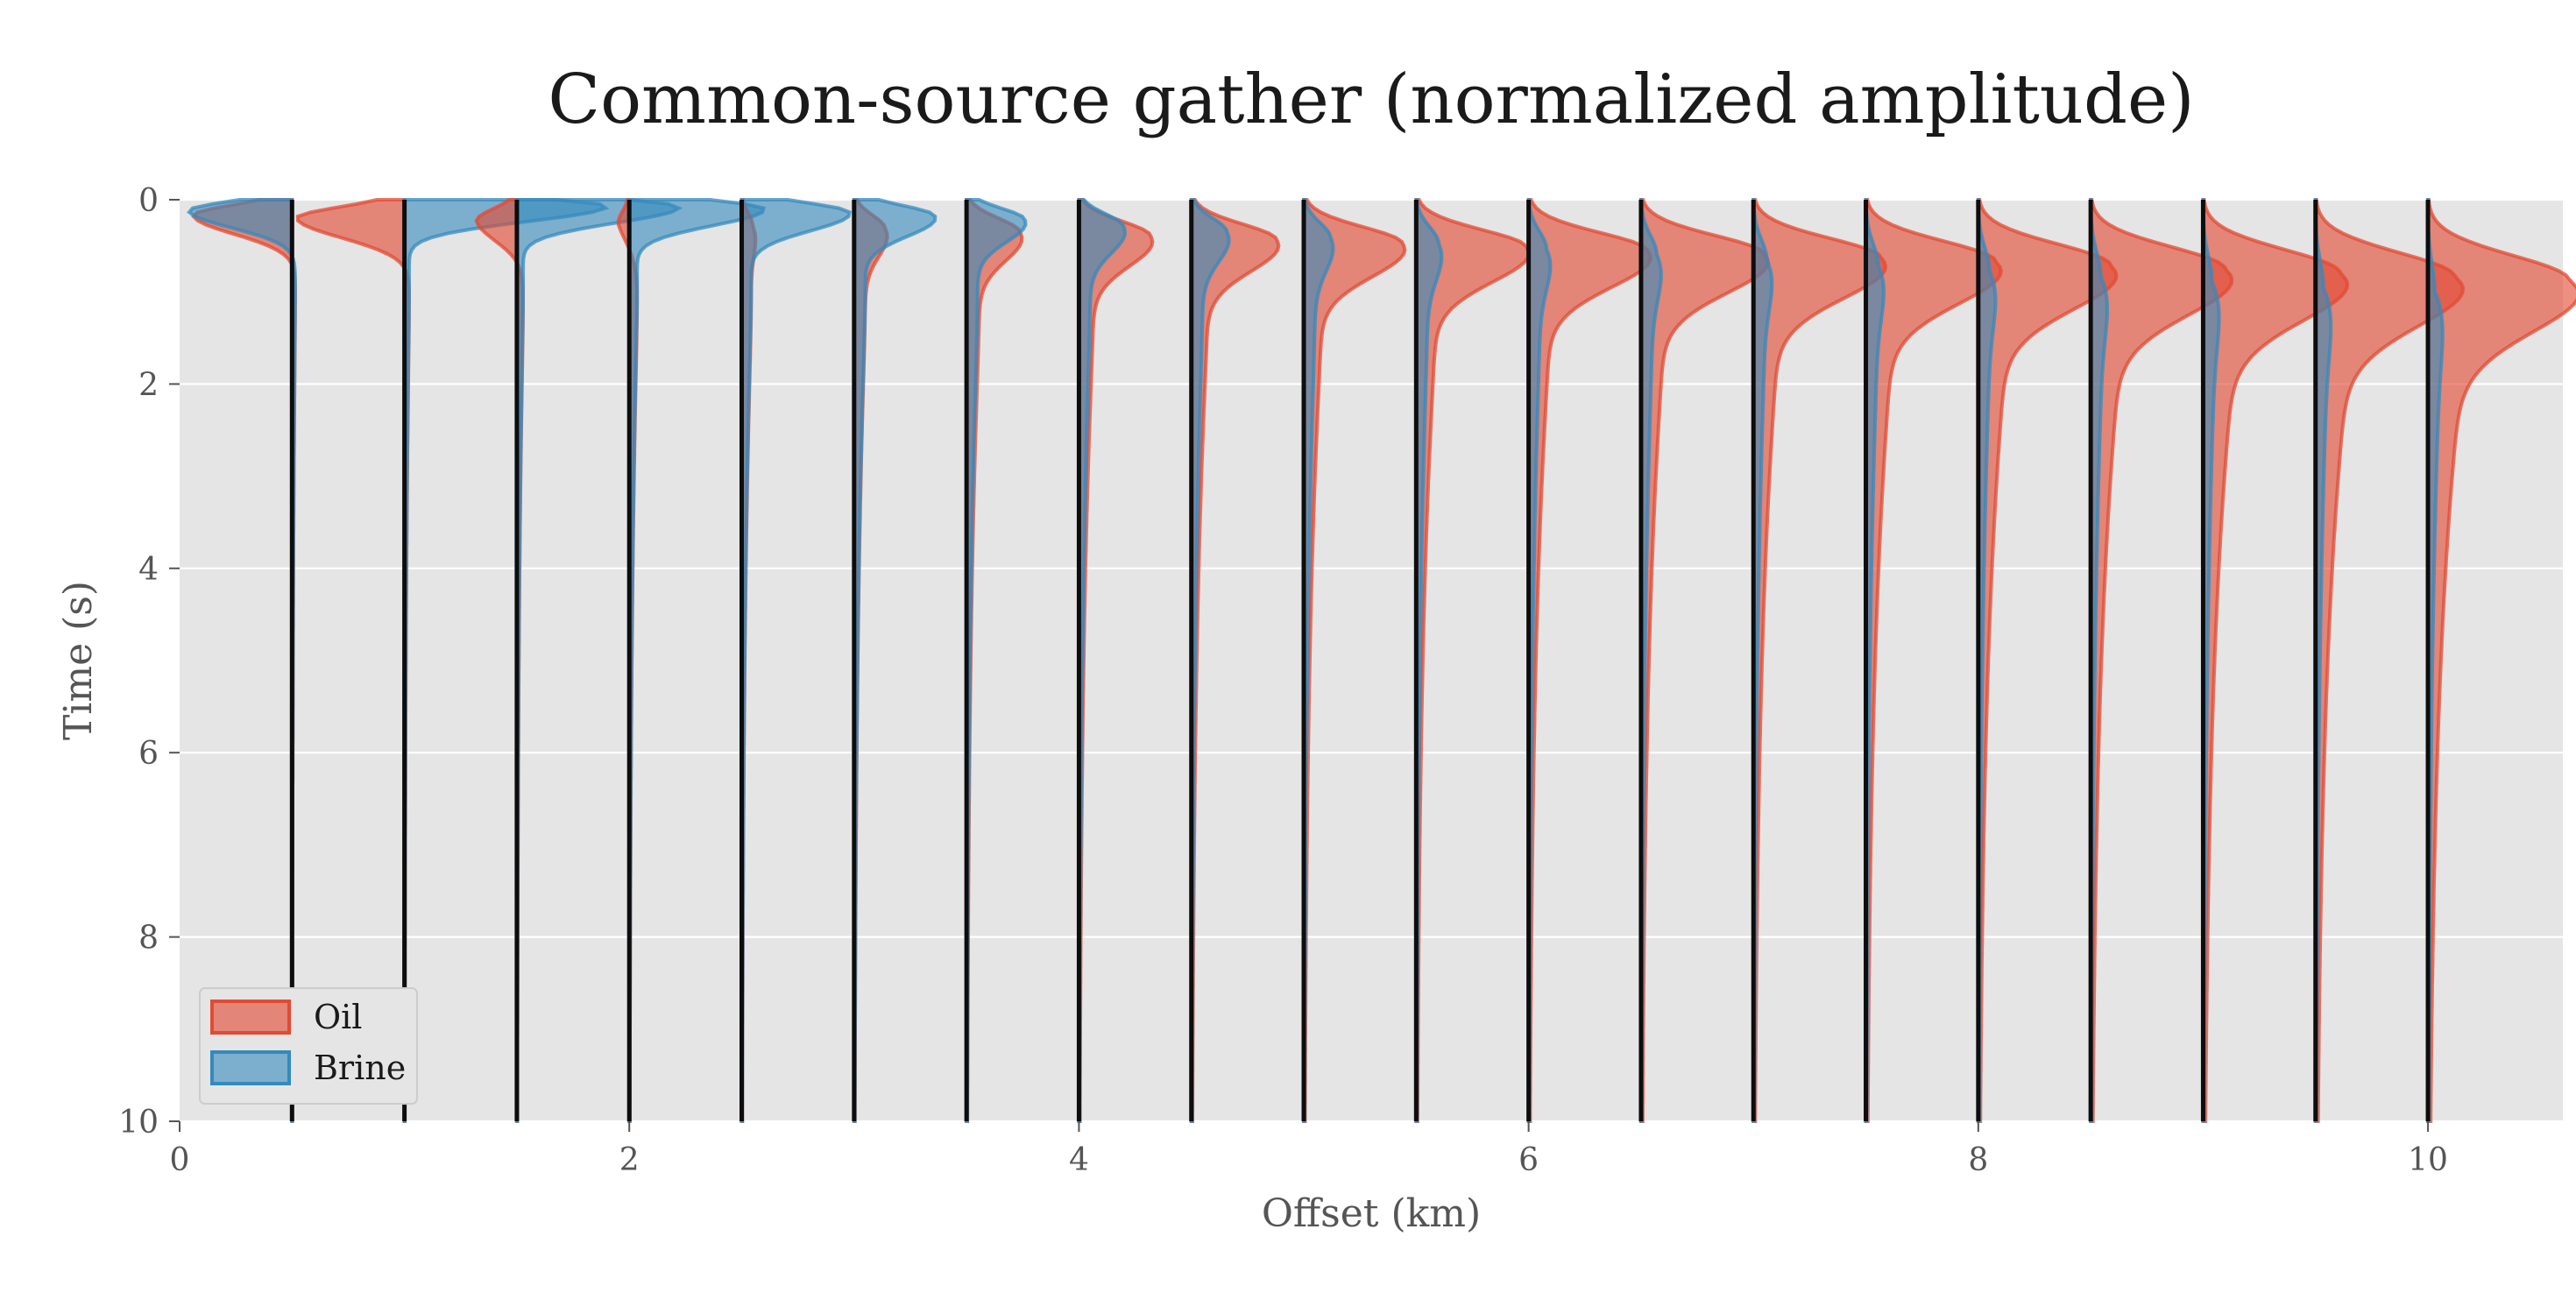 The width and height of the screenshot is (2576, 1314). Describe the element at coordinates (250, 1067) in the screenshot. I see `legend-swatch-brine` at that location.